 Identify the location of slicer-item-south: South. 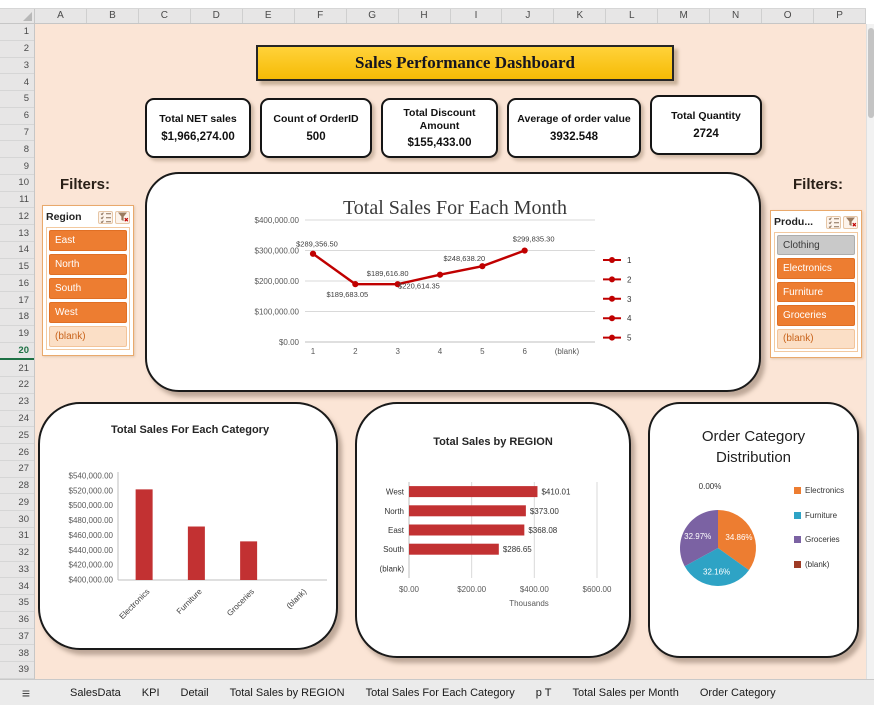
(88, 288).